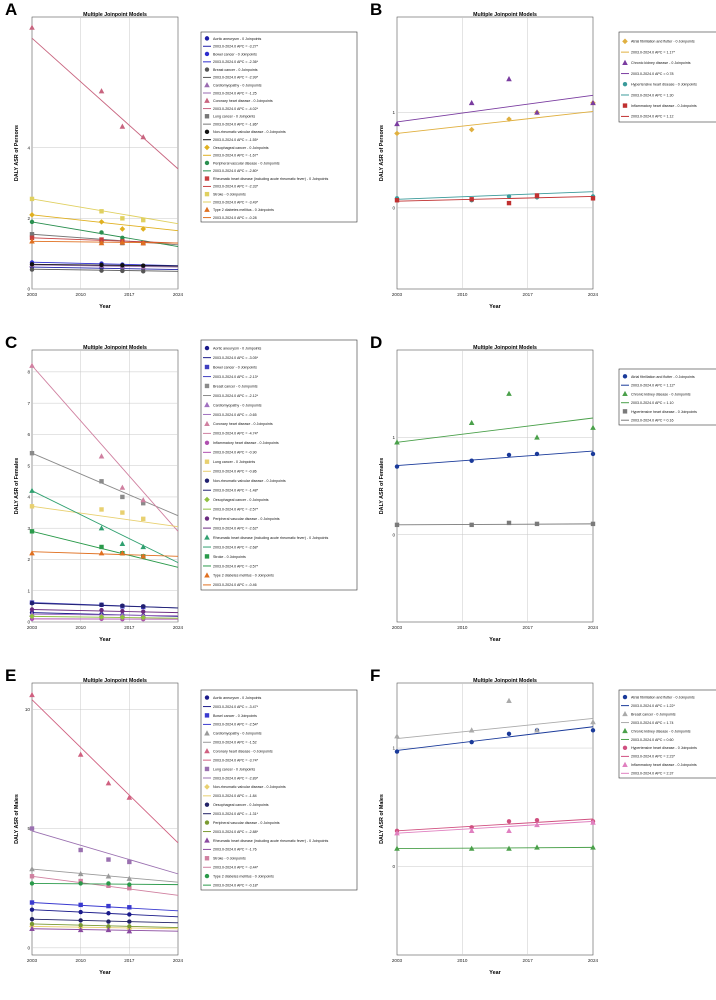 Image resolution: width=716 pixels, height=1000 pixels. What do you see at coordinates (236, 78) in the screenshot?
I see `legend-apc-label: 2003.0-2024.0 APC = -2.99*` at bounding box center [236, 78].